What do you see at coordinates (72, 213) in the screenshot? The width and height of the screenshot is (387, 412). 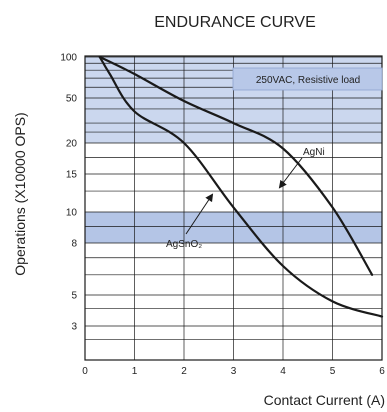 I see `y-tick-label: 10` at bounding box center [72, 213].